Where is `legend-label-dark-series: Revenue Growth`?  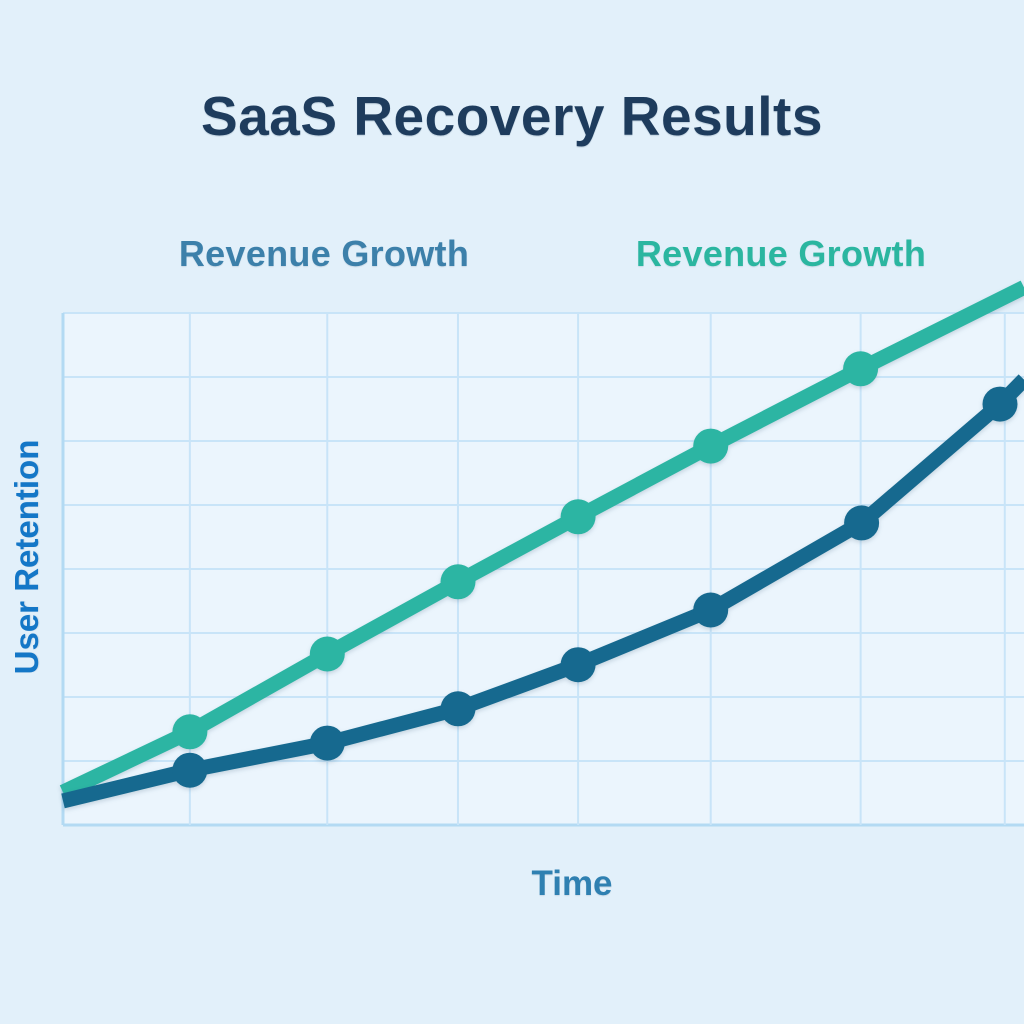 legend-label-dark-series: Revenue Growth is located at coordinates (324, 253).